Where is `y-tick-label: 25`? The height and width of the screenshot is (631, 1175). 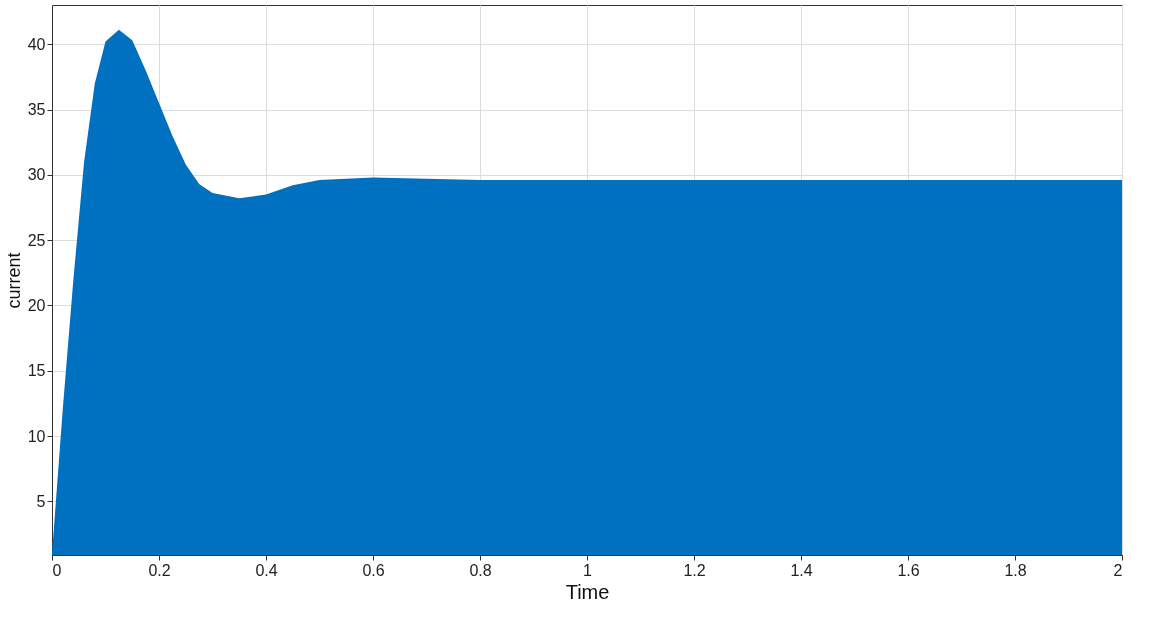
y-tick-label: 25 is located at coordinates (36, 240).